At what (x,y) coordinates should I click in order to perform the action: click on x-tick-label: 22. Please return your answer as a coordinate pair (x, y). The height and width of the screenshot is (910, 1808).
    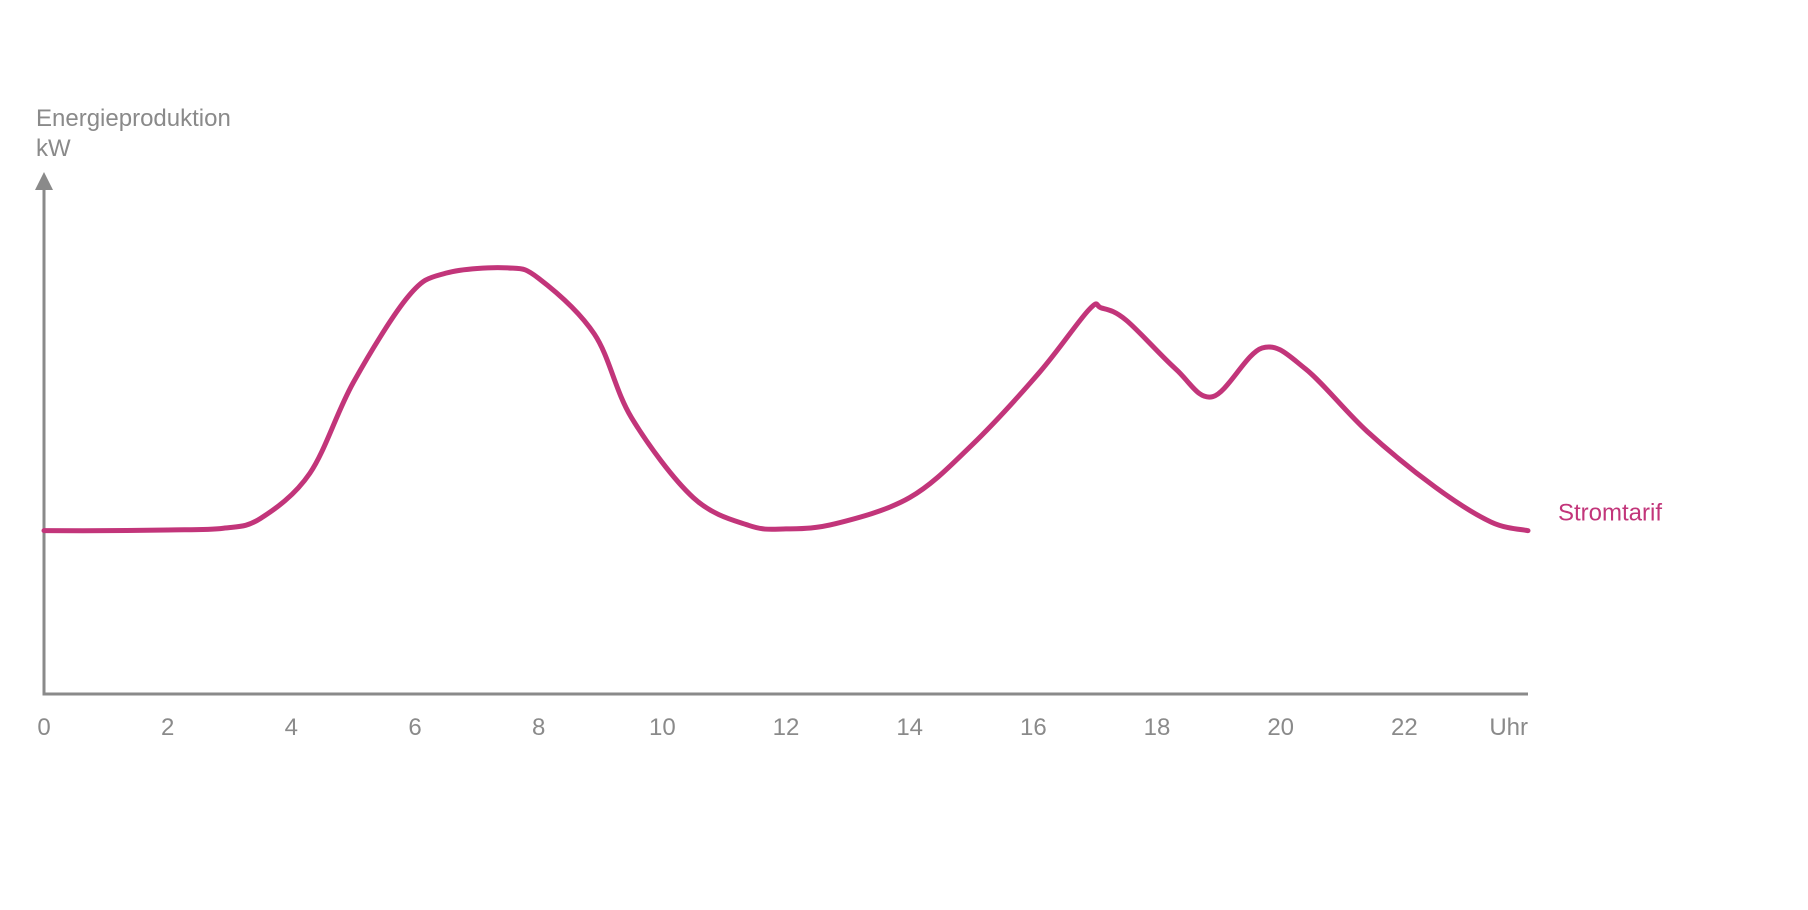
    Looking at the image, I should click on (1404, 727).